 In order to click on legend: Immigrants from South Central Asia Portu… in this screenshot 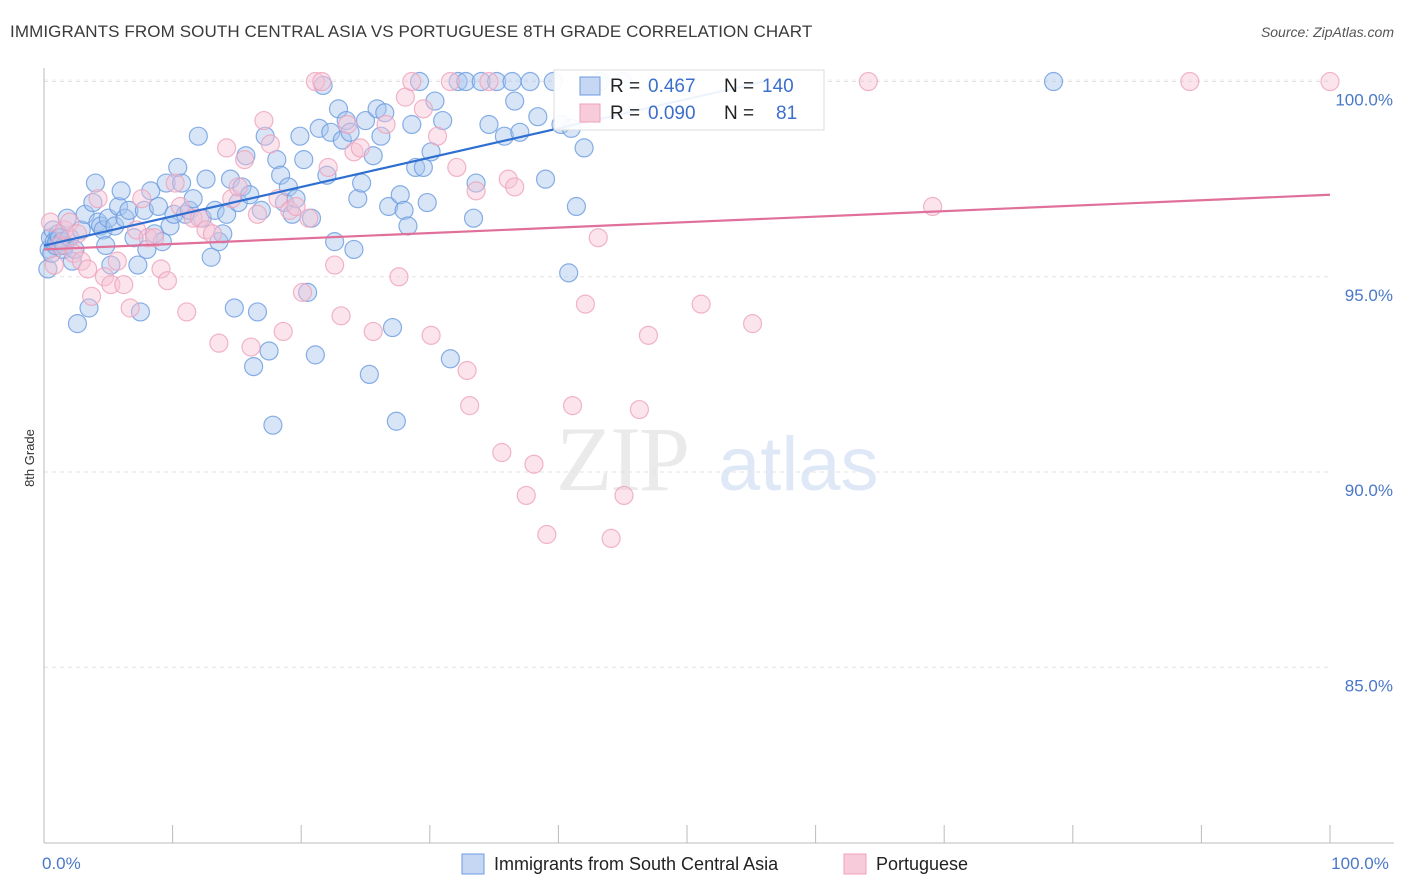, I will do `click(714, 864)`.